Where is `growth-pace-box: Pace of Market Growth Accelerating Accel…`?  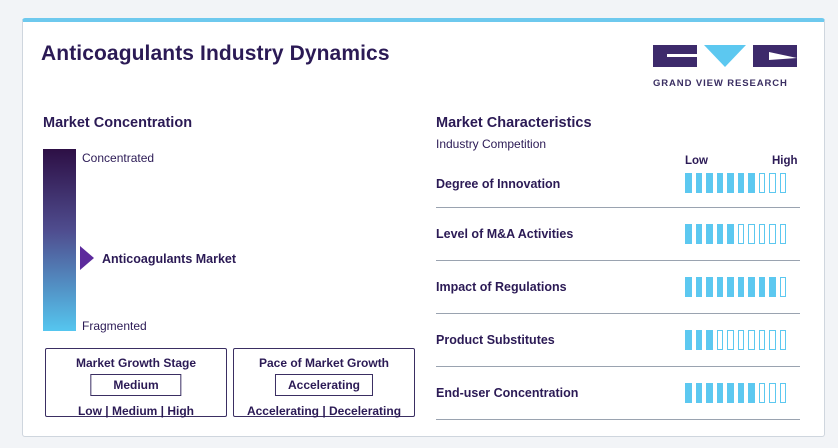
growth-pace-box: Pace of Market Growth Accelerating Accel… is located at coordinates (324, 383).